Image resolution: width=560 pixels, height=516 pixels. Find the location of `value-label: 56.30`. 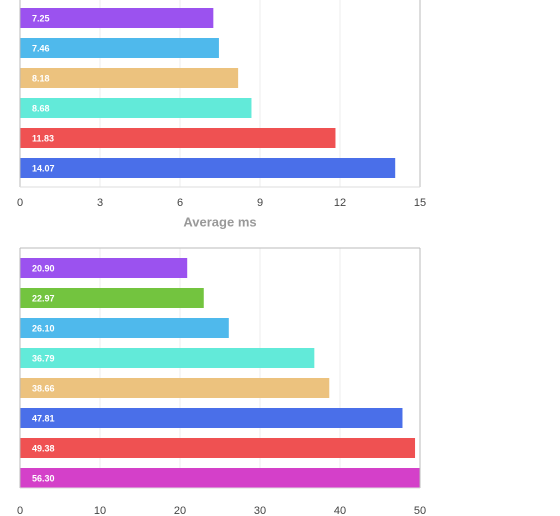

value-label: 56.30 is located at coordinates (43, 478).